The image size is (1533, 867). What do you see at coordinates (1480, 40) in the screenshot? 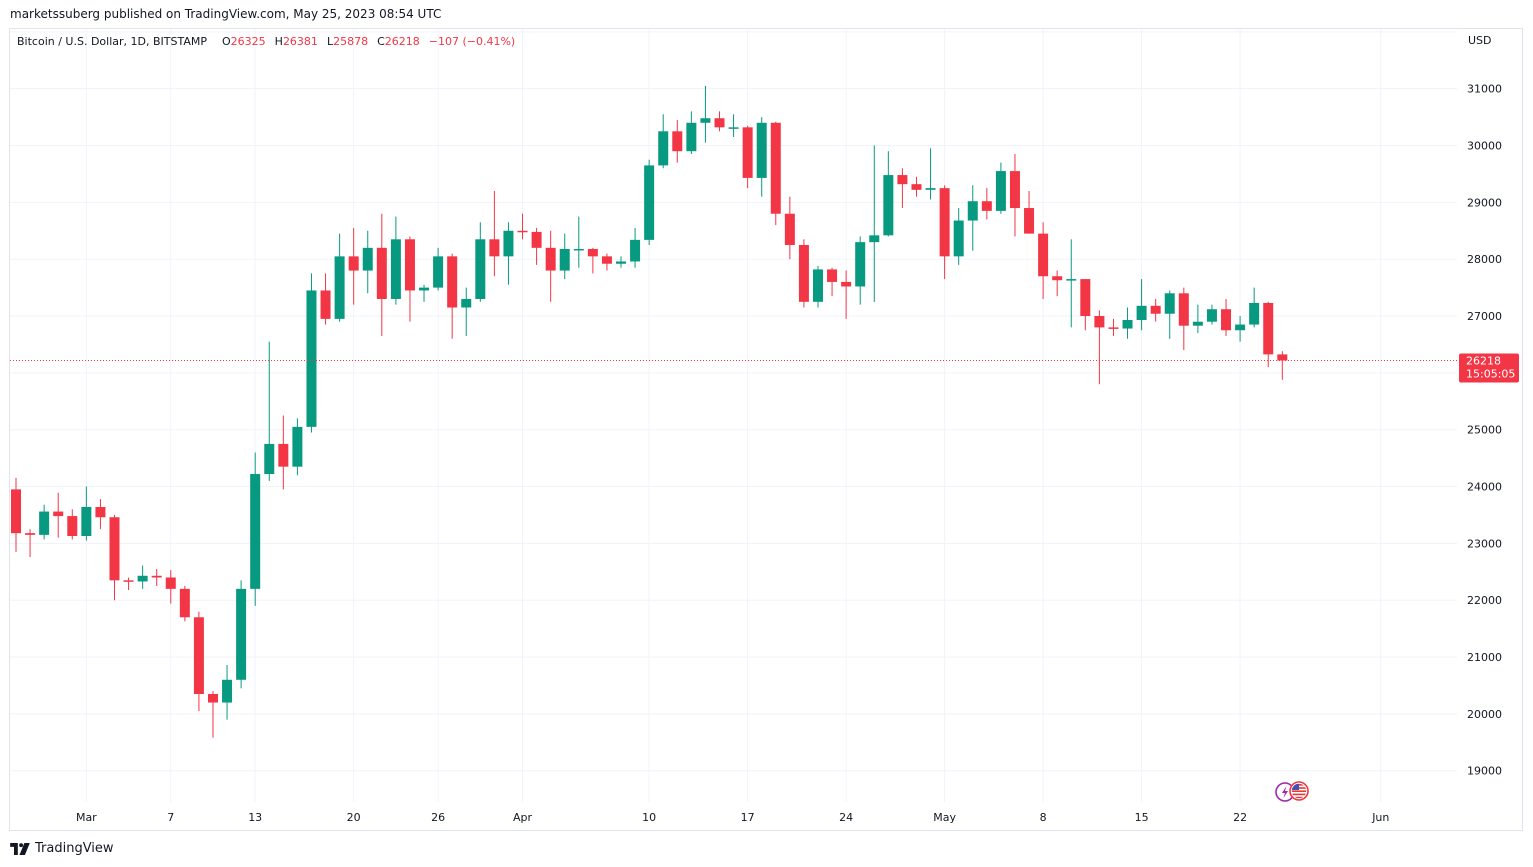
I see `currency-label: USD` at bounding box center [1480, 40].